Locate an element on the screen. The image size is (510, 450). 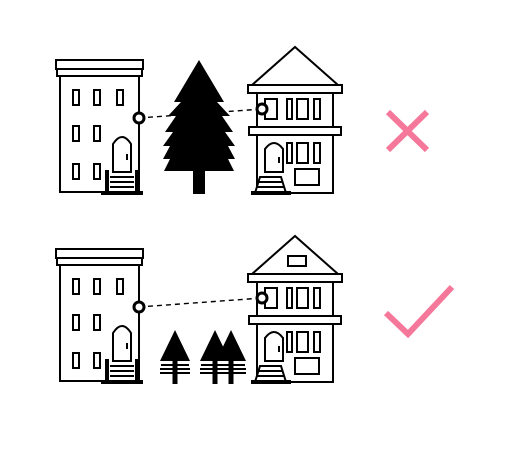
victorian-house-right is located at coordinates (295, 121).